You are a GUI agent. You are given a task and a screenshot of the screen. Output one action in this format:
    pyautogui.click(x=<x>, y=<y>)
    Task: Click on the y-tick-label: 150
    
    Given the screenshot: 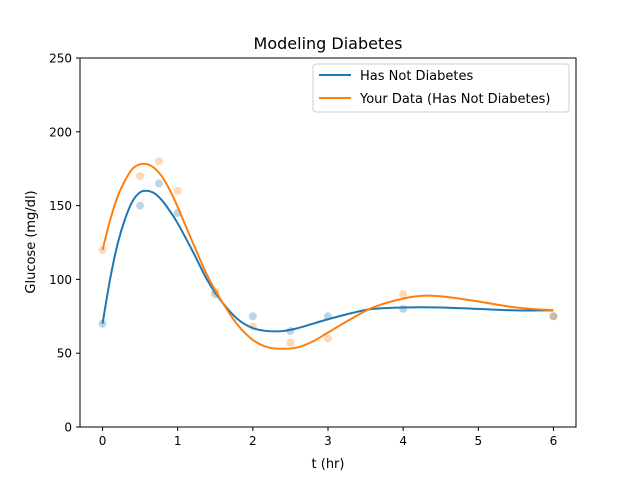 What is the action you would take?
    pyautogui.click(x=60, y=206)
    